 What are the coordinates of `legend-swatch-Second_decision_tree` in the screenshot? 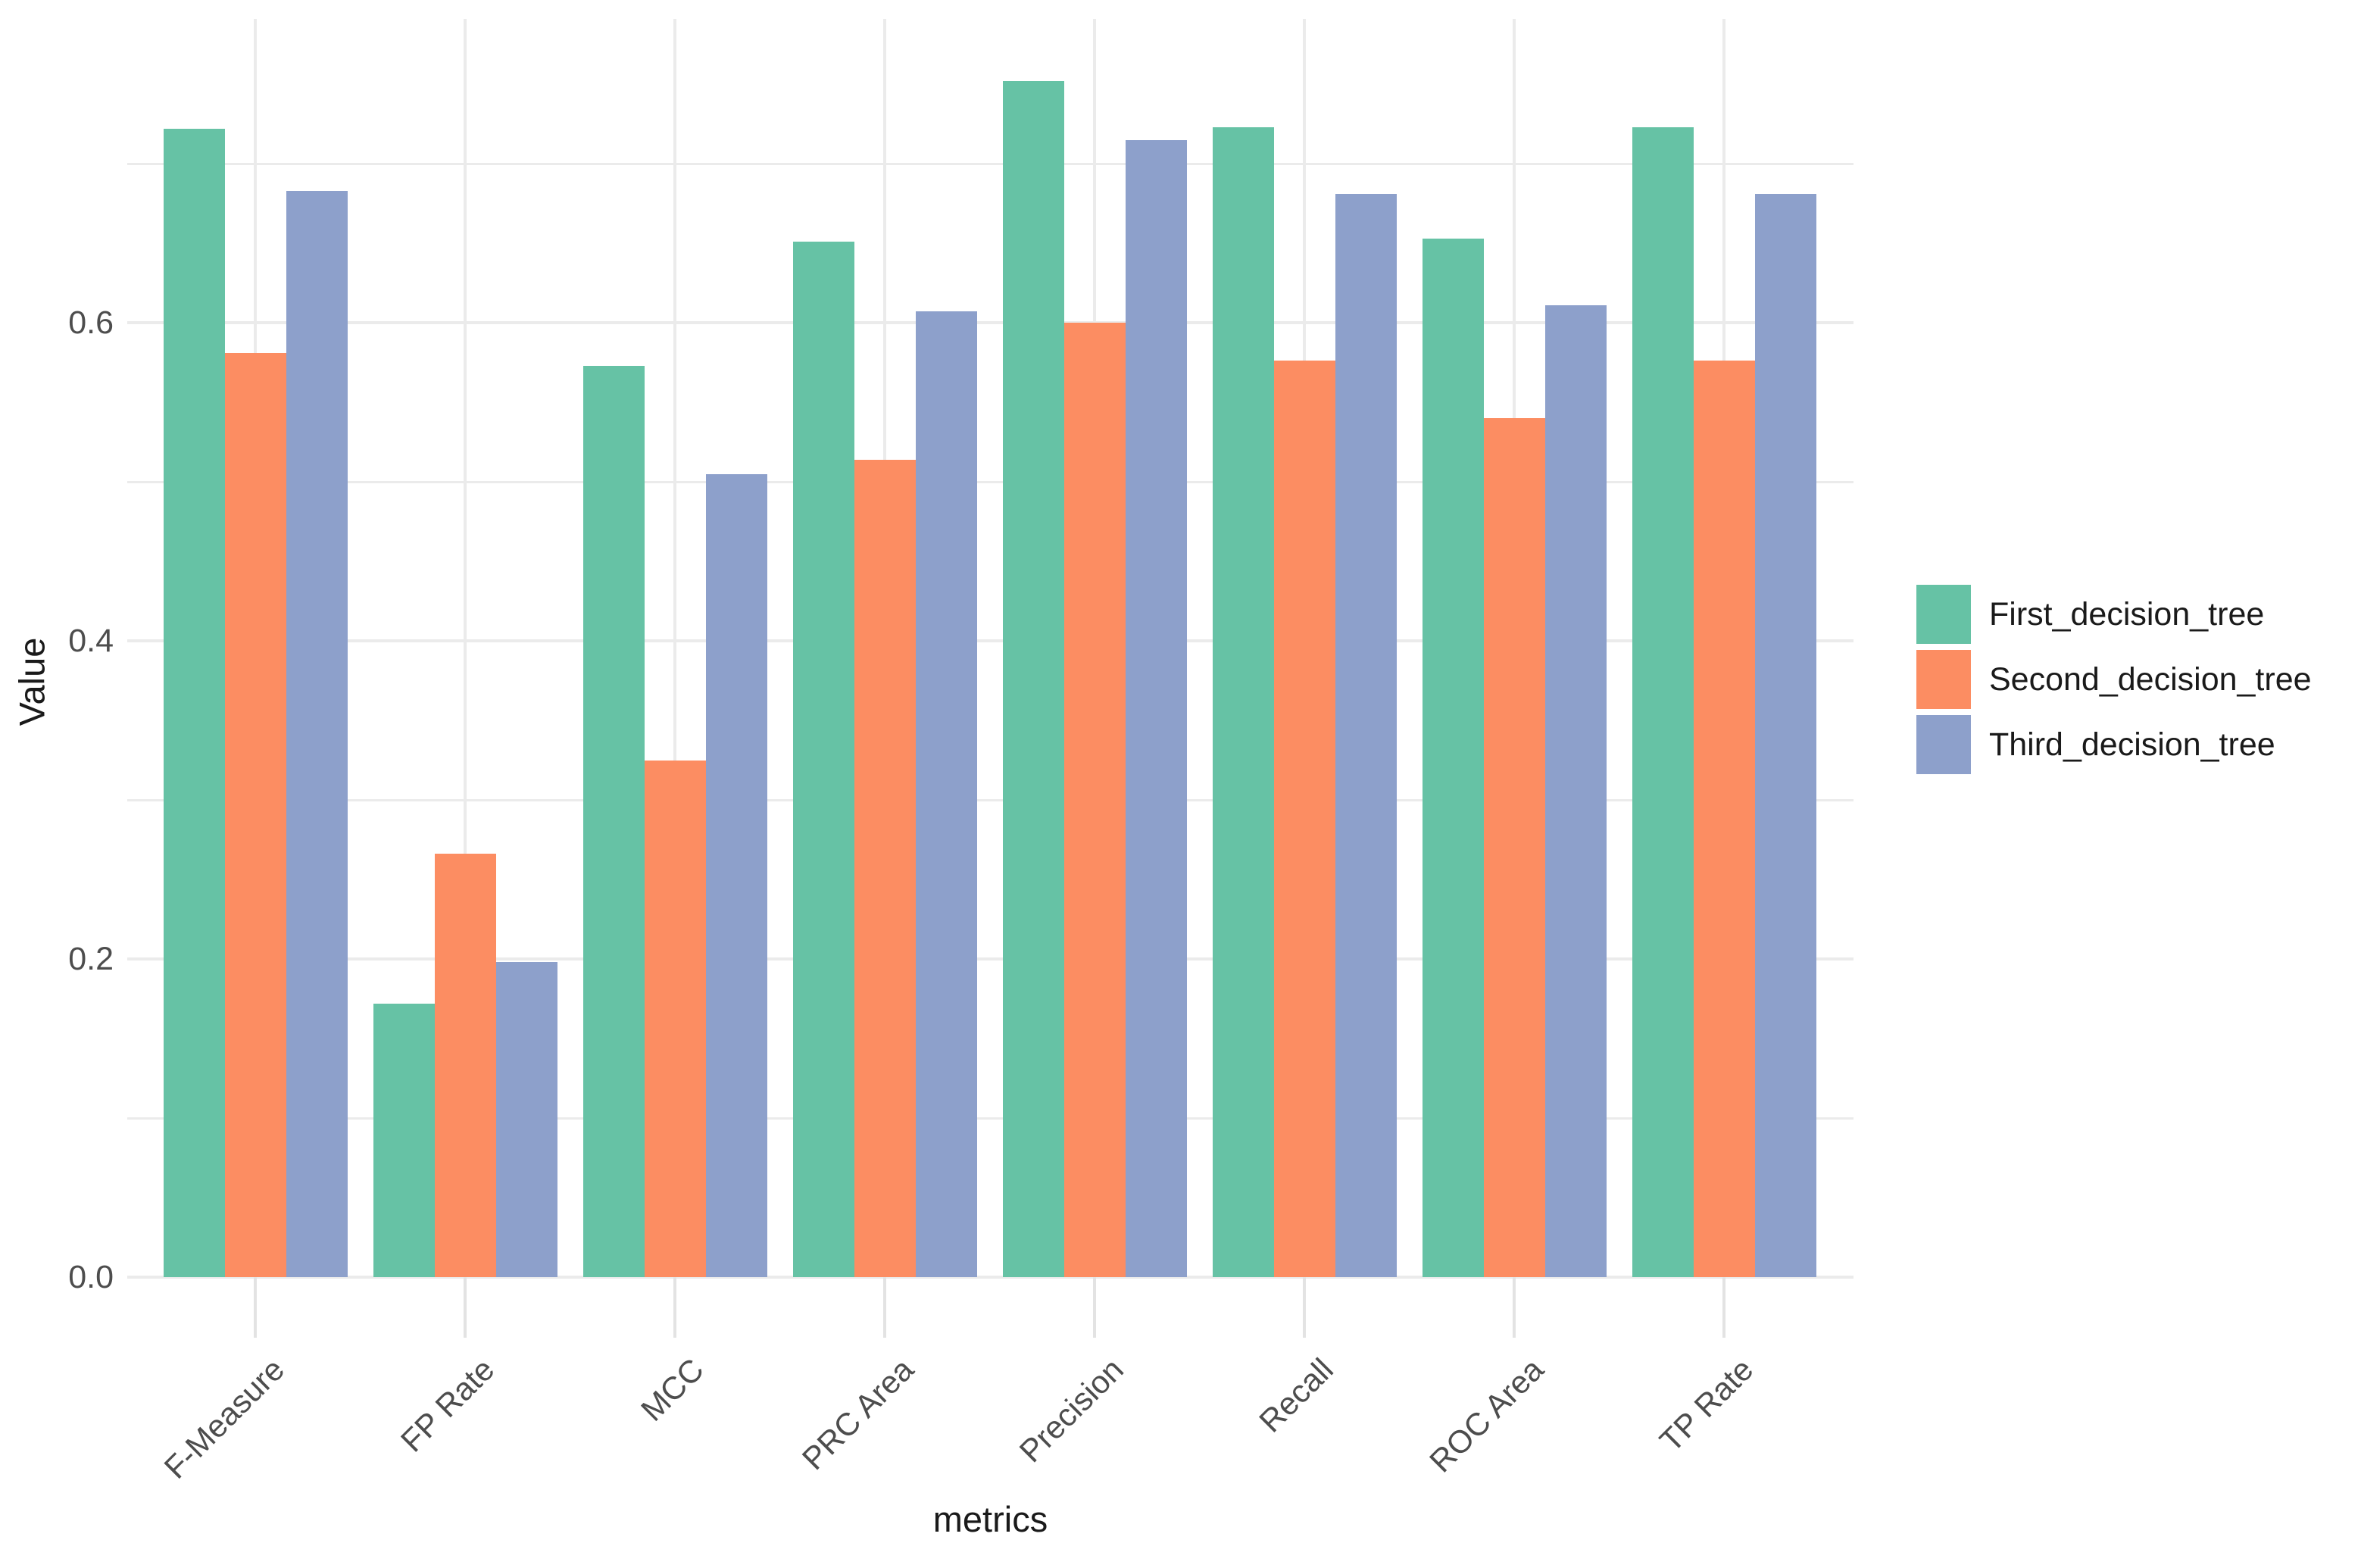 It's located at (1943, 680).